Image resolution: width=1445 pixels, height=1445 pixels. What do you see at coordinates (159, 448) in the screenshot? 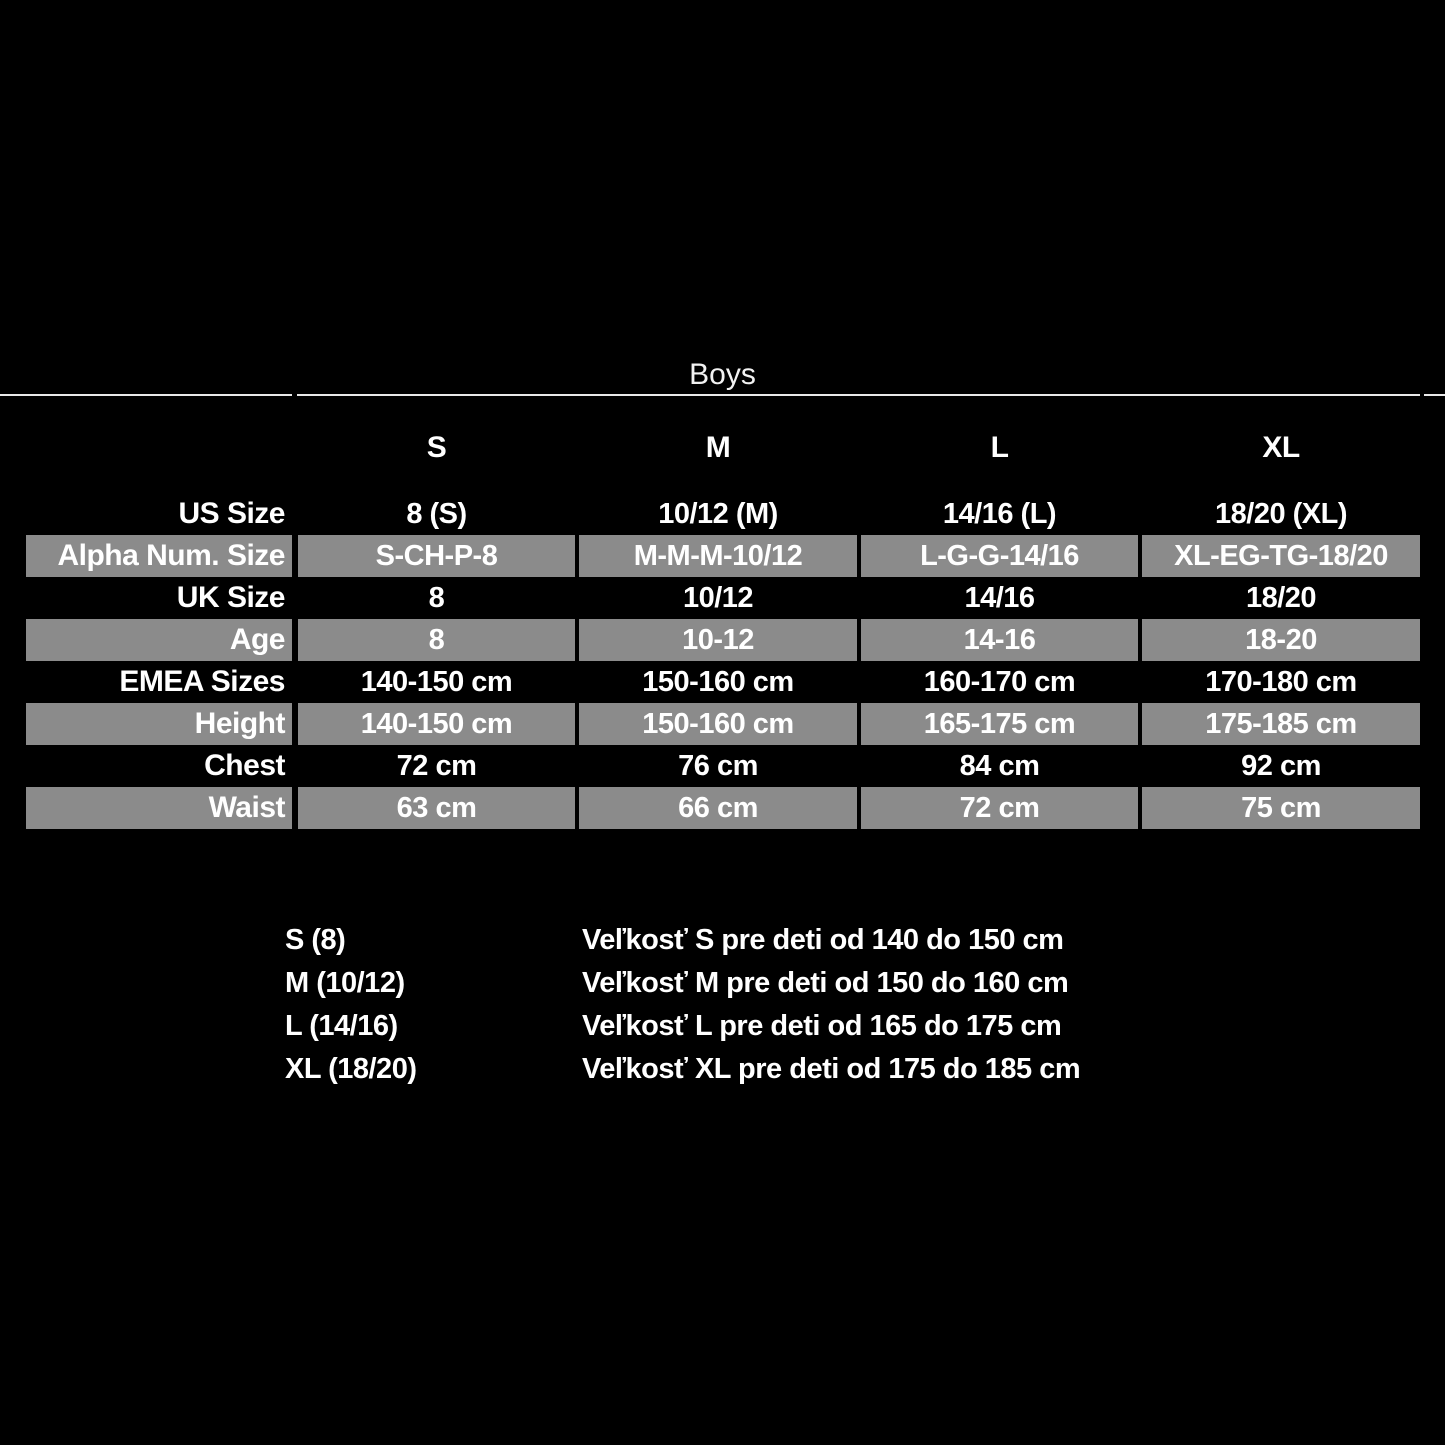
I see `corner-cell` at bounding box center [159, 448].